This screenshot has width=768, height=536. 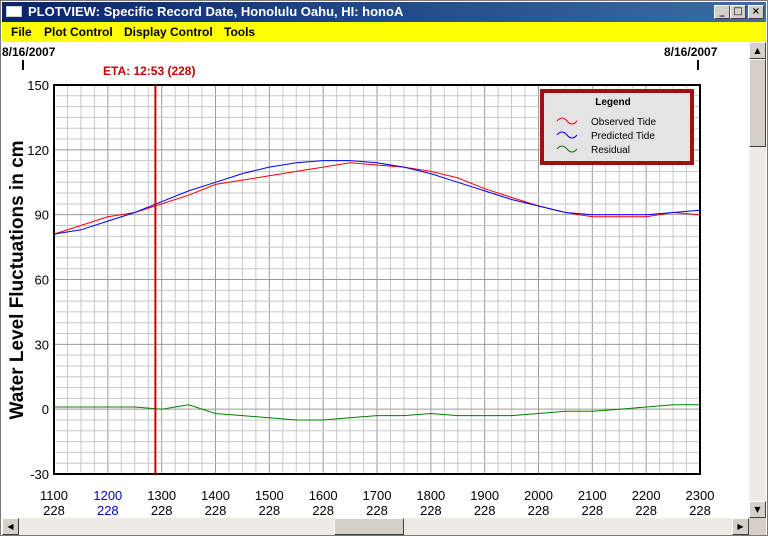 I want to click on y-tick-label: 60, so click(x=42, y=280).